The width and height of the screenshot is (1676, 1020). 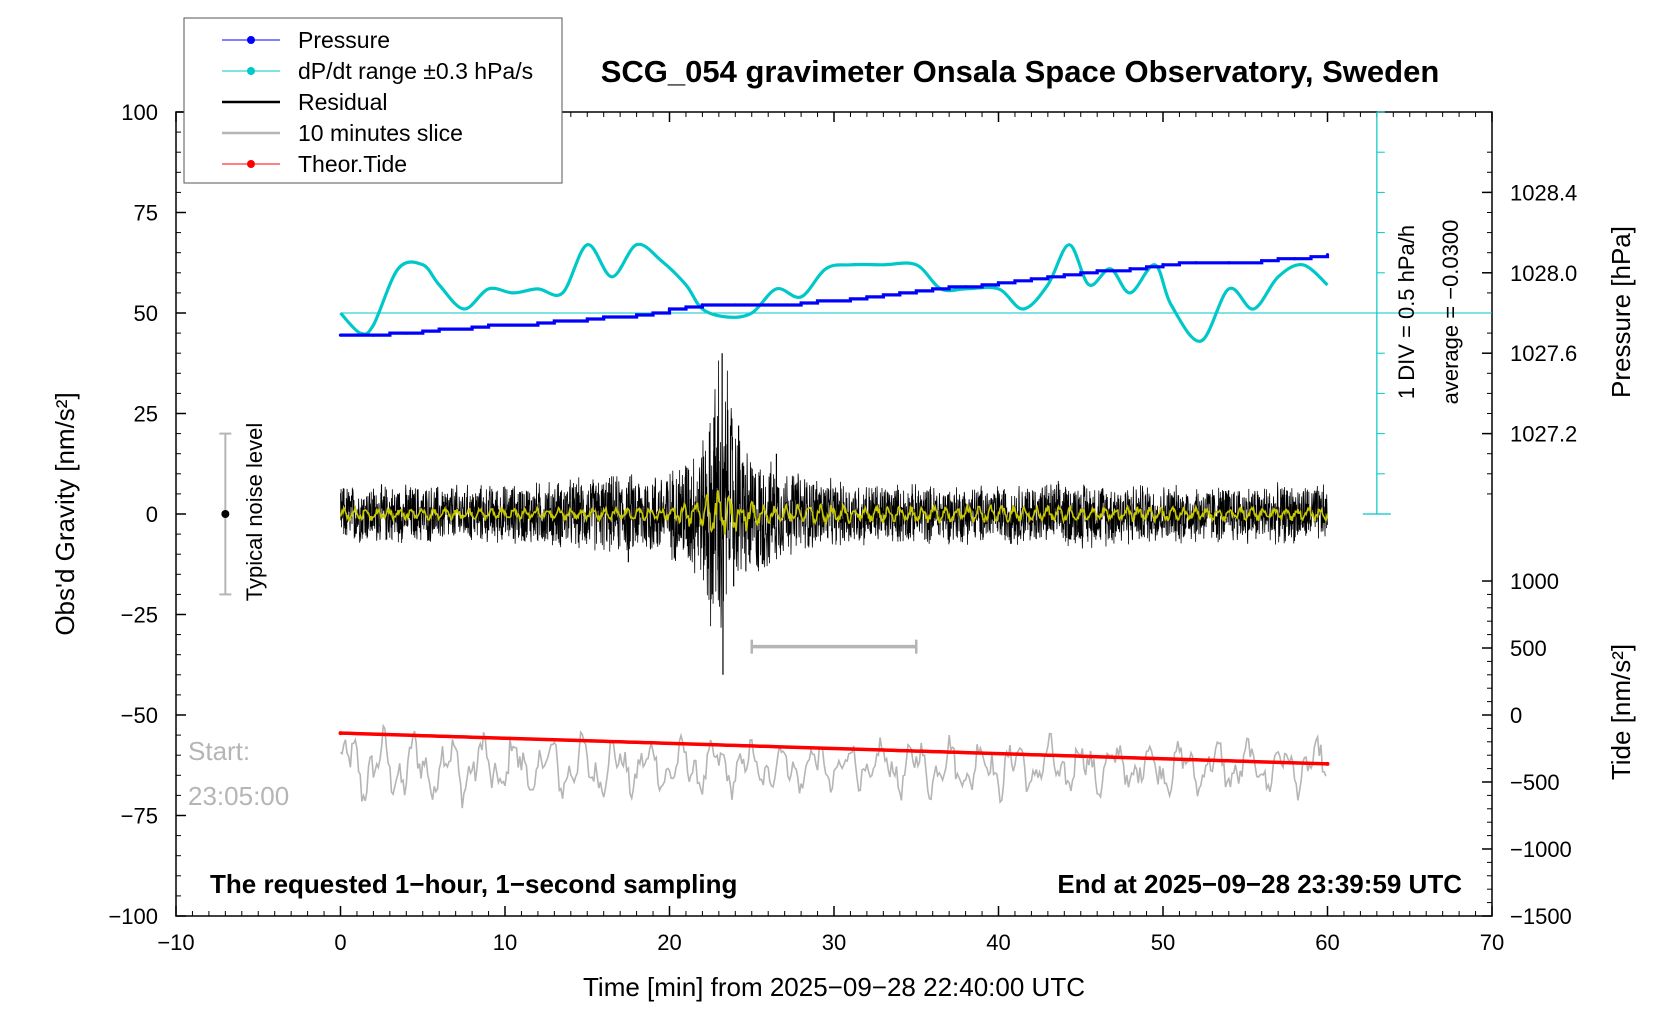 I want to click on y-axis-label-left: Obs'd Gravity [nm/s²], so click(x=65, y=513).